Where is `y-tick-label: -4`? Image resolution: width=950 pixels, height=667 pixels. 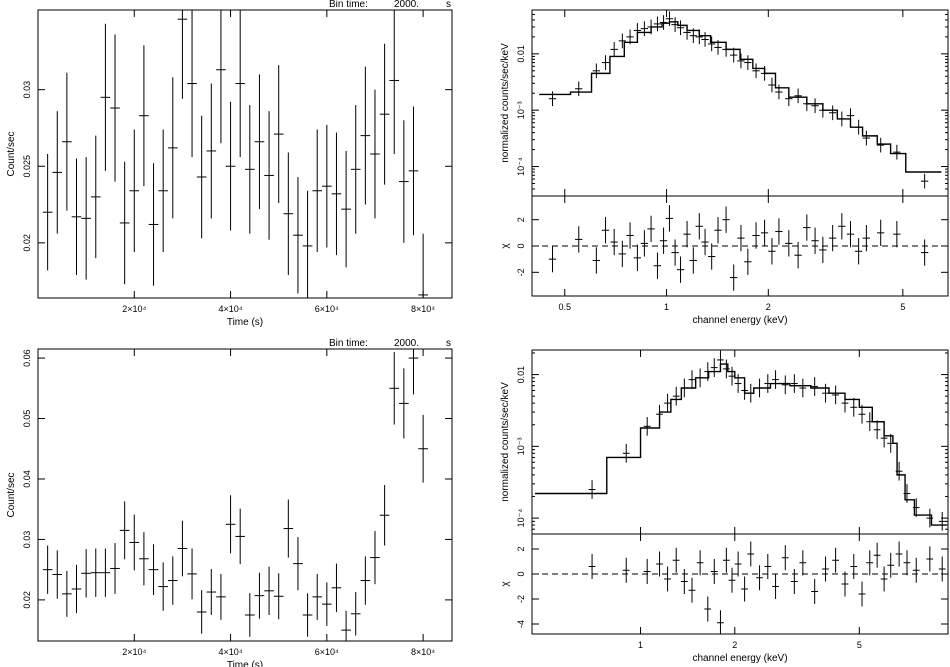 y-tick-label: -4 is located at coordinates (521, 624).